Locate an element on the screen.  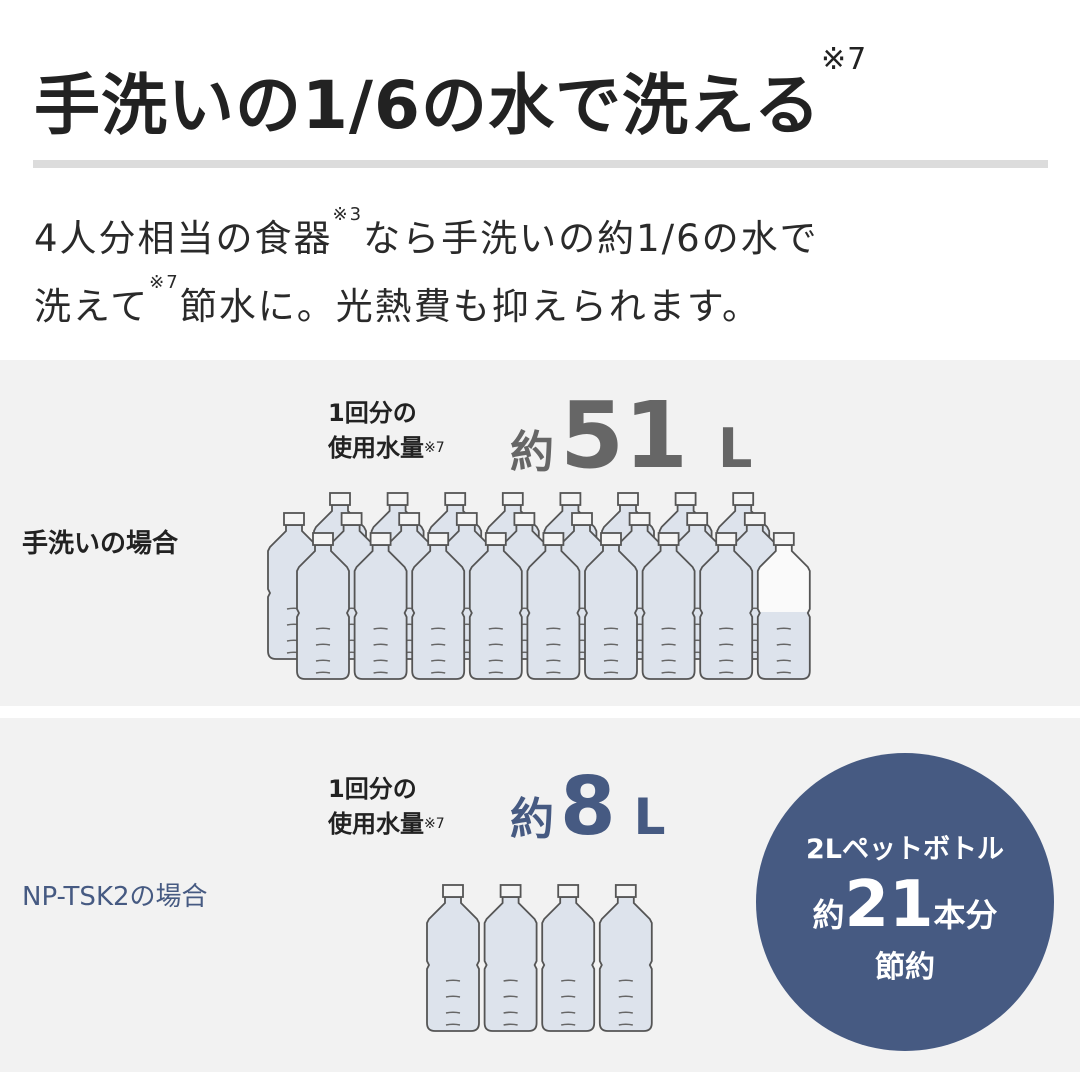
np-tsk2-label: NP-TSK2の場合 is located at coordinates (115, 897).